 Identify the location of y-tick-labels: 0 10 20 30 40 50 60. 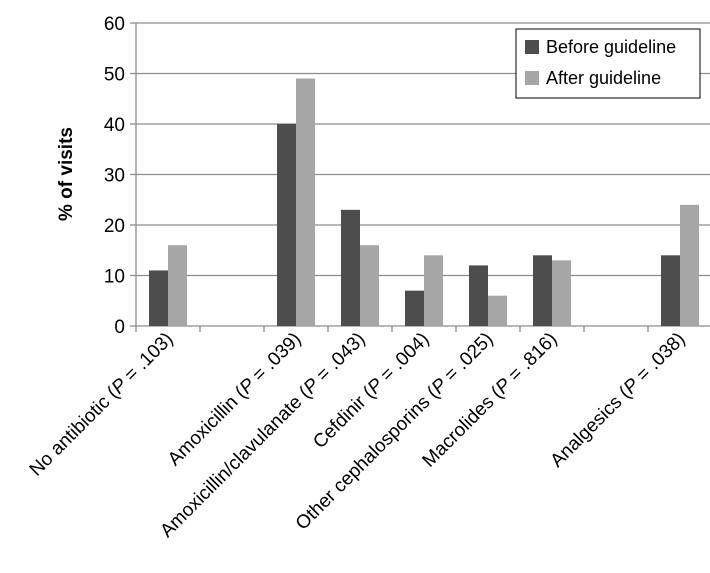
(114, 176).